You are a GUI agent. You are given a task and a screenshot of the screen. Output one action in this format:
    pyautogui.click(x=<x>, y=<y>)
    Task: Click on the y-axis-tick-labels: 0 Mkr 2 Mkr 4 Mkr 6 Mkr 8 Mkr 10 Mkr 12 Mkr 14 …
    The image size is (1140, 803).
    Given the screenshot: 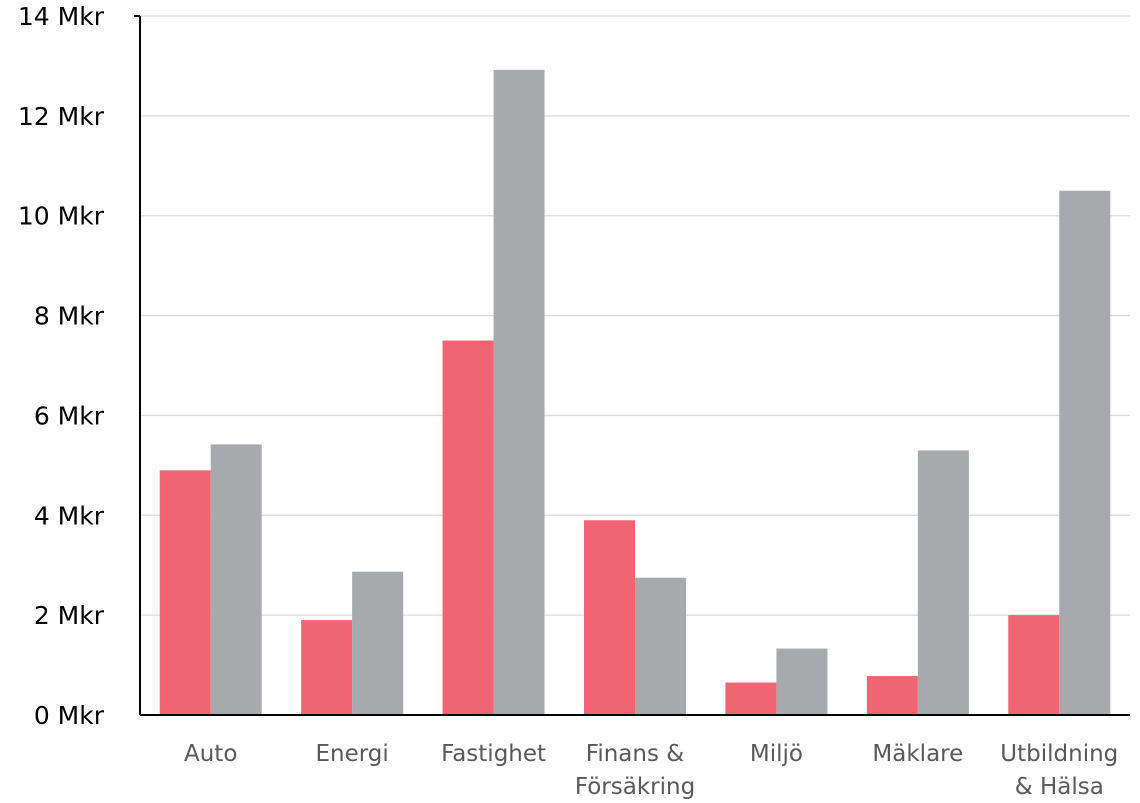 What is the action you would take?
    pyautogui.click(x=61, y=366)
    